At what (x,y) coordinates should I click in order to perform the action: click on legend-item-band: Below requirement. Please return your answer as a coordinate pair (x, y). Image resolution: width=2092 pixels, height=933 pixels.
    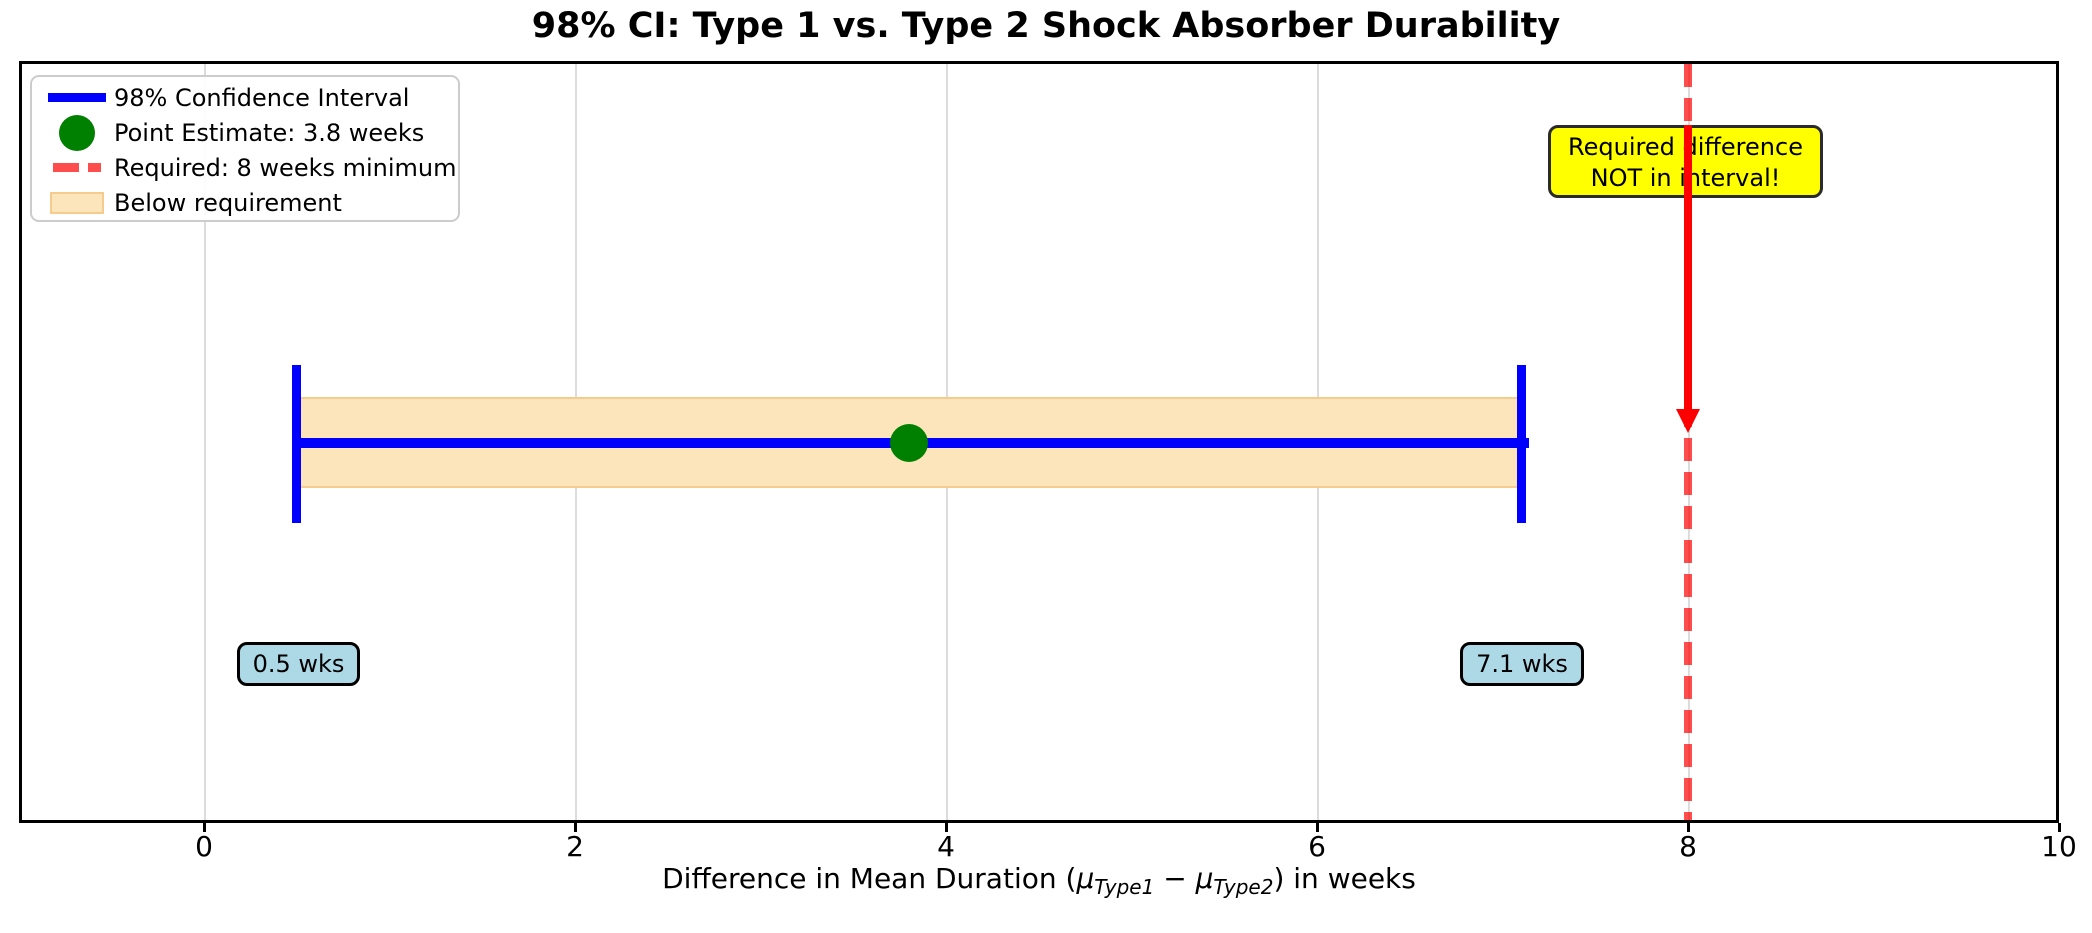
    Looking at the image, I should click on (249, 202).